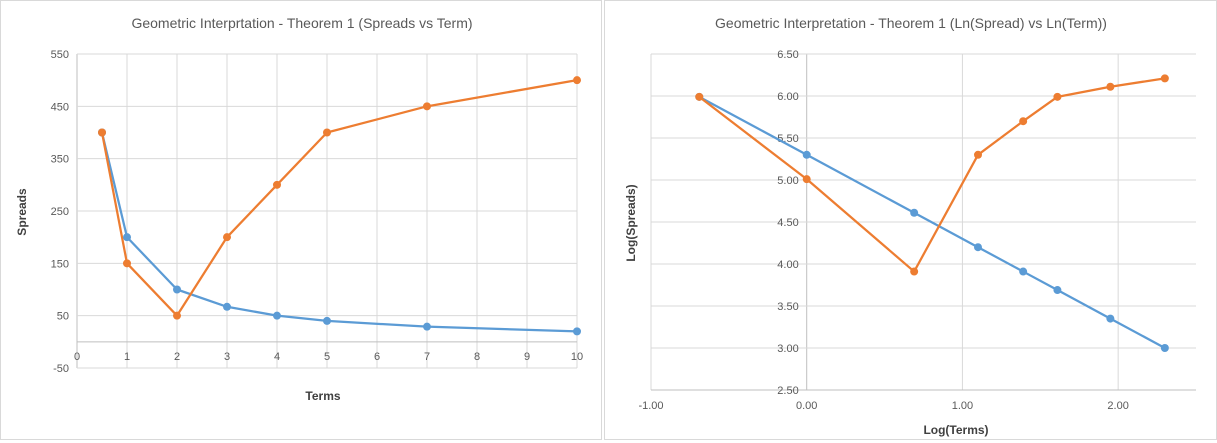  I want to click on x-tick-label: 8, so click(477, 357).